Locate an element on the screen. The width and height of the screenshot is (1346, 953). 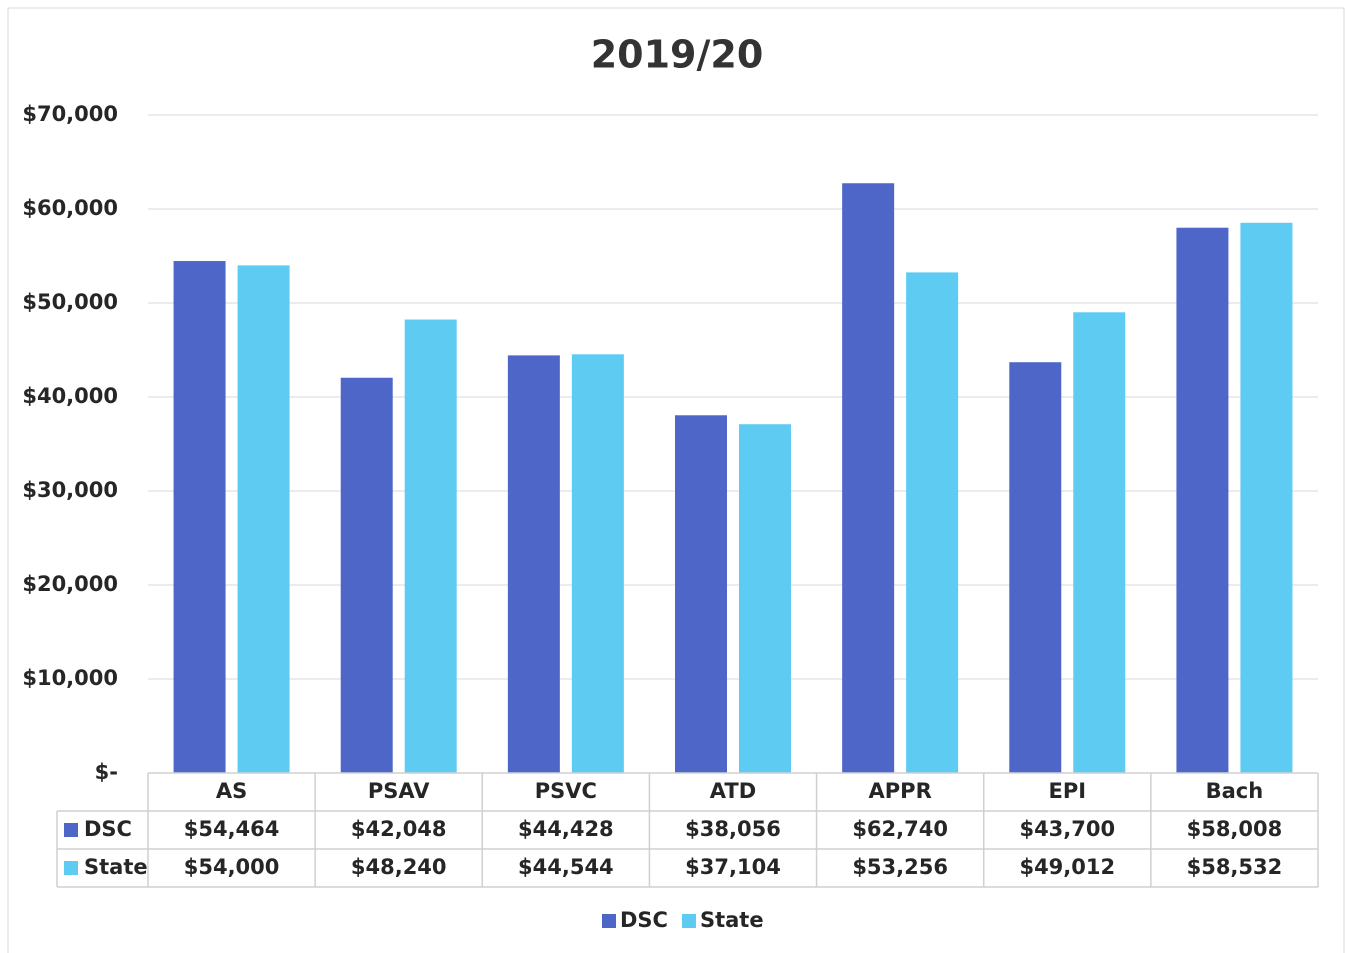
y-tick-label: $40,000 is located at coordinates (70, 396).